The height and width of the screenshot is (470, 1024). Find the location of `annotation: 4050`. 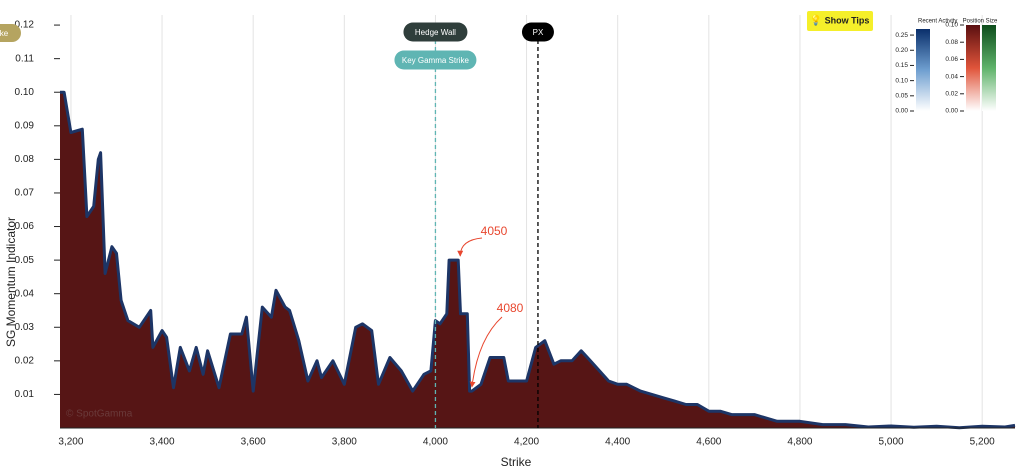

annotation: 4050 is located at coordinates (494, 231).